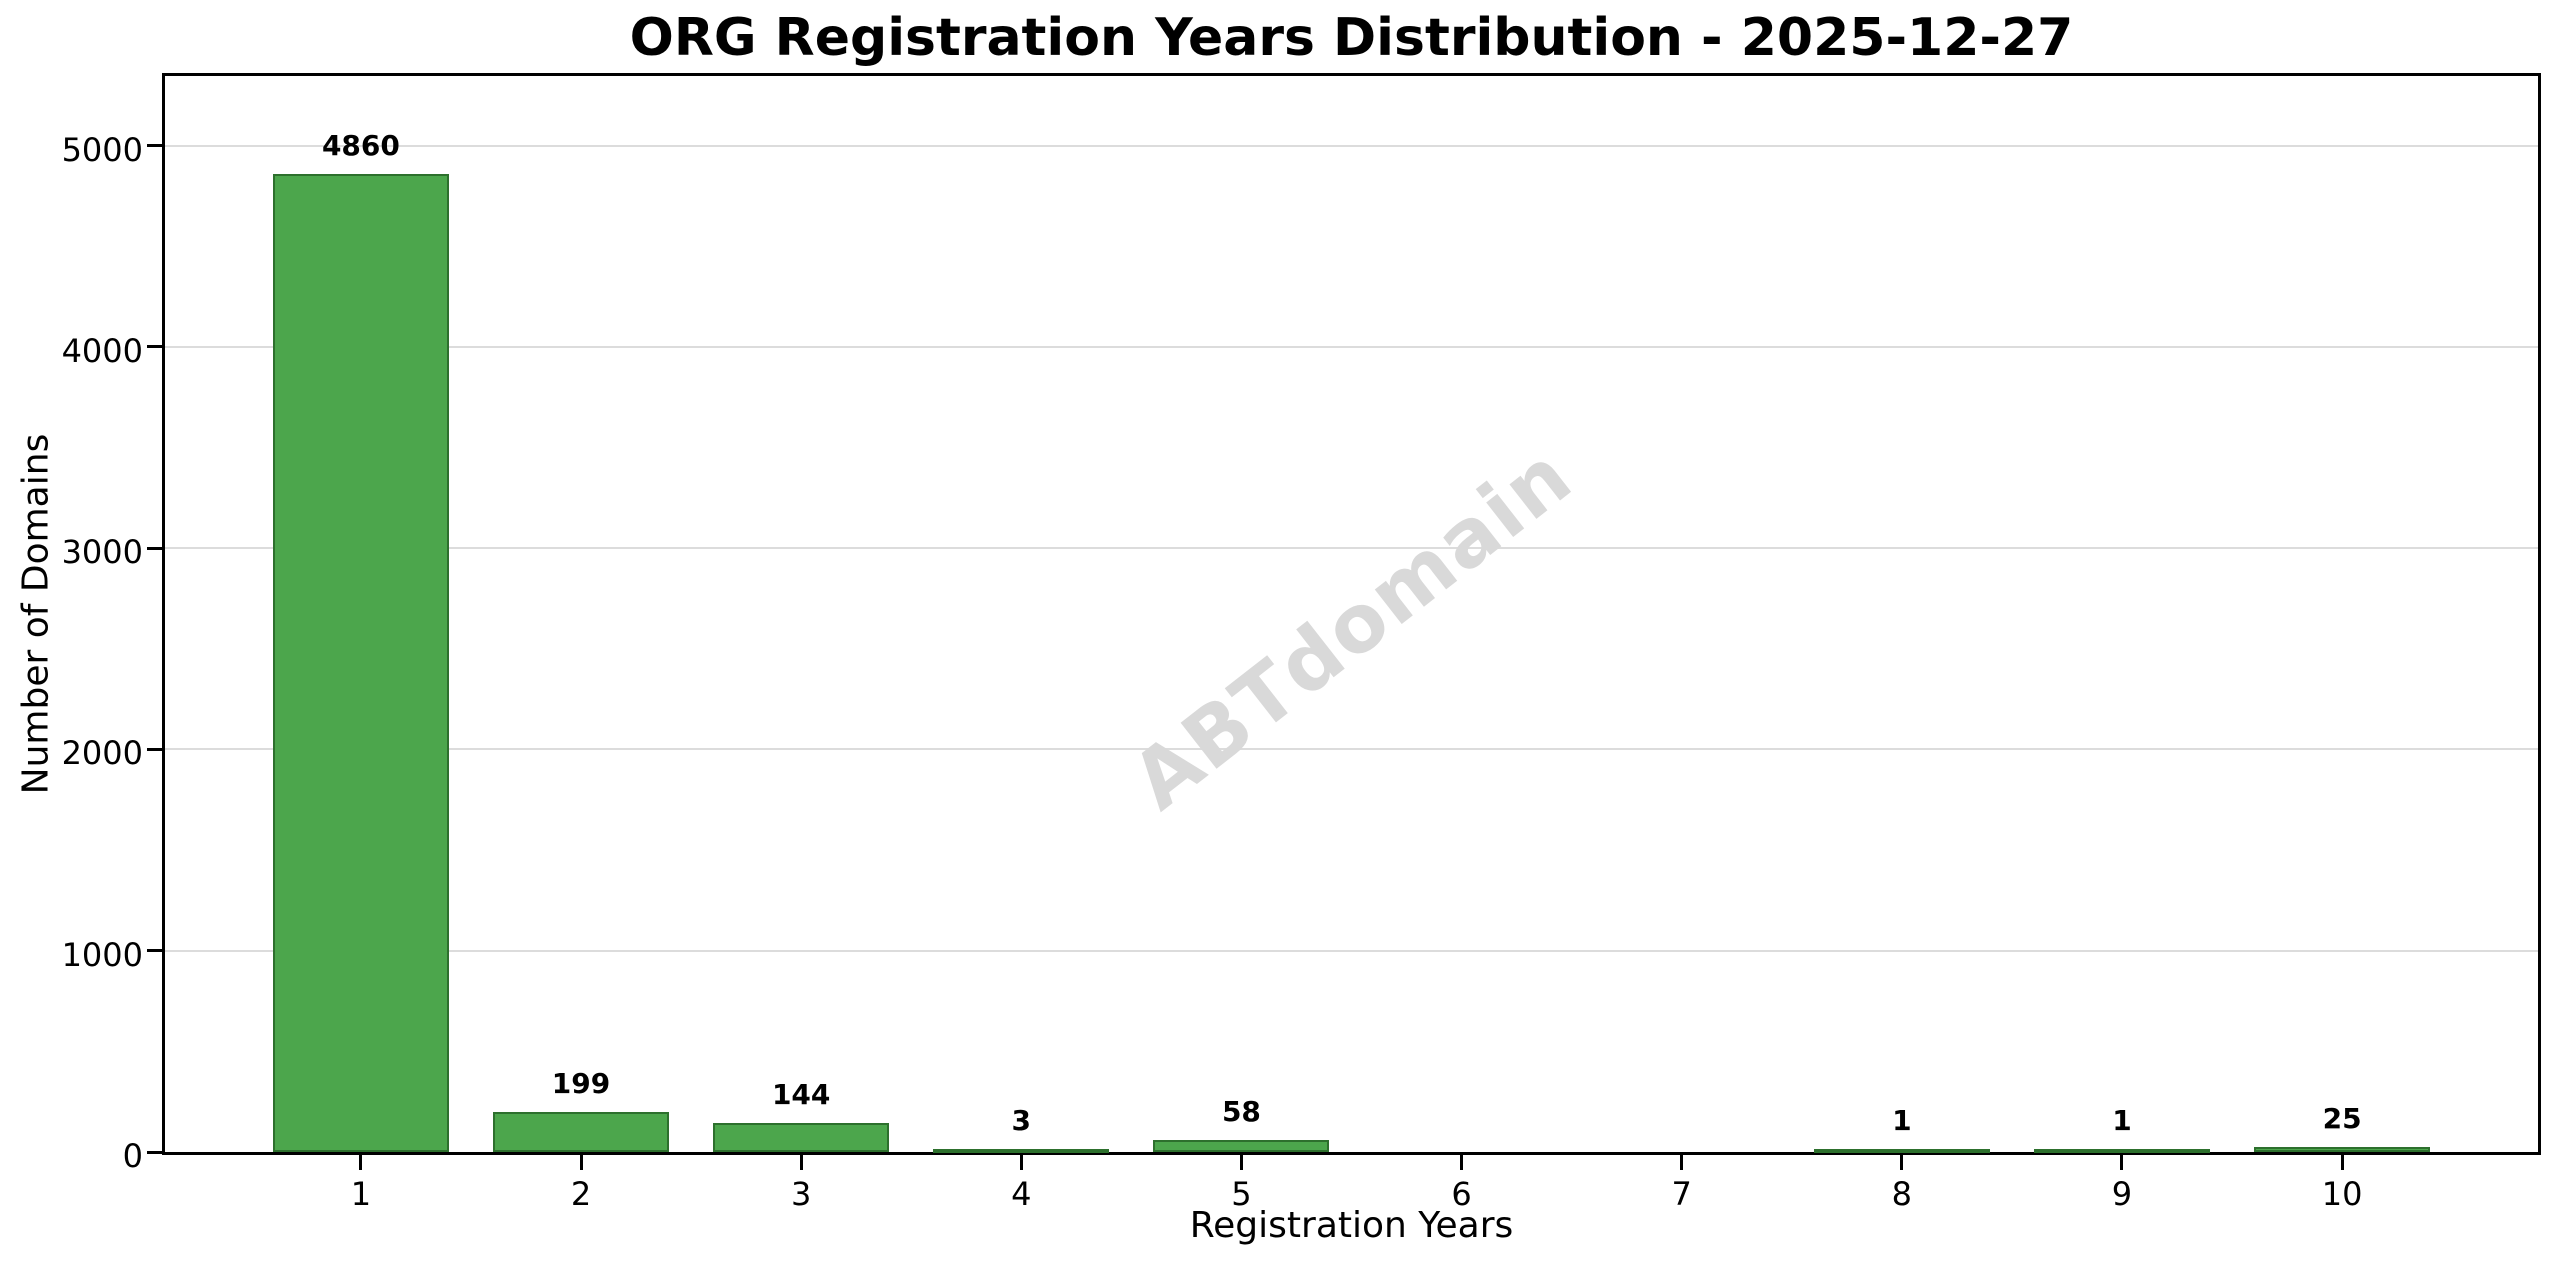 The image size is (2560, 1271). Describe the element at coordinates (132, 1156) in the screenshot. I see `y-tick-label: 0` at that location.